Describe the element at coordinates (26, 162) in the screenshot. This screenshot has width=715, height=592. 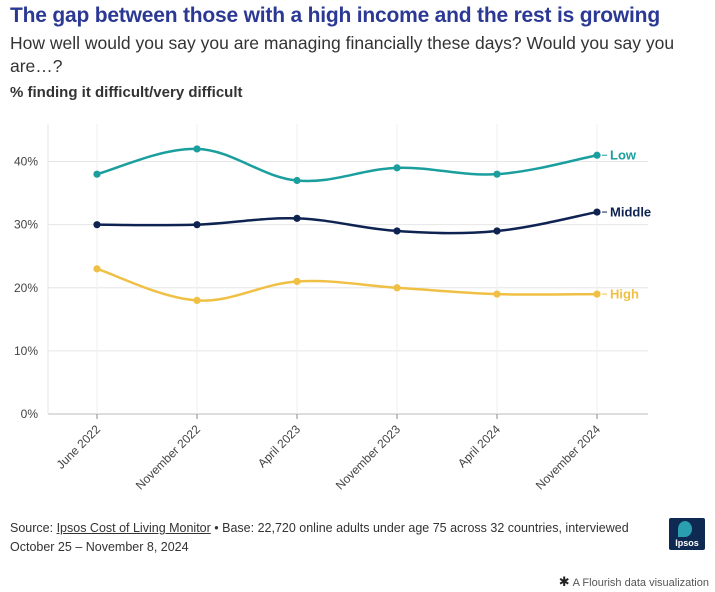
I see `y-tick-label: 40%` at that location.